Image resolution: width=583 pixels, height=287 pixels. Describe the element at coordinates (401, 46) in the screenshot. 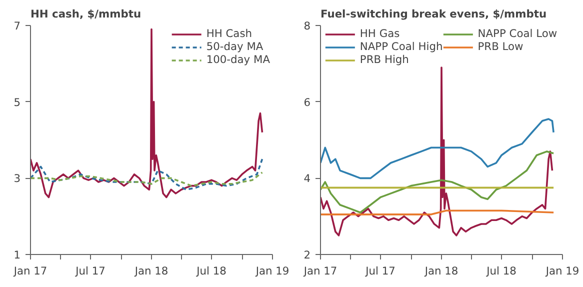

I see `legend-label: NAPP Coal High` at that location.